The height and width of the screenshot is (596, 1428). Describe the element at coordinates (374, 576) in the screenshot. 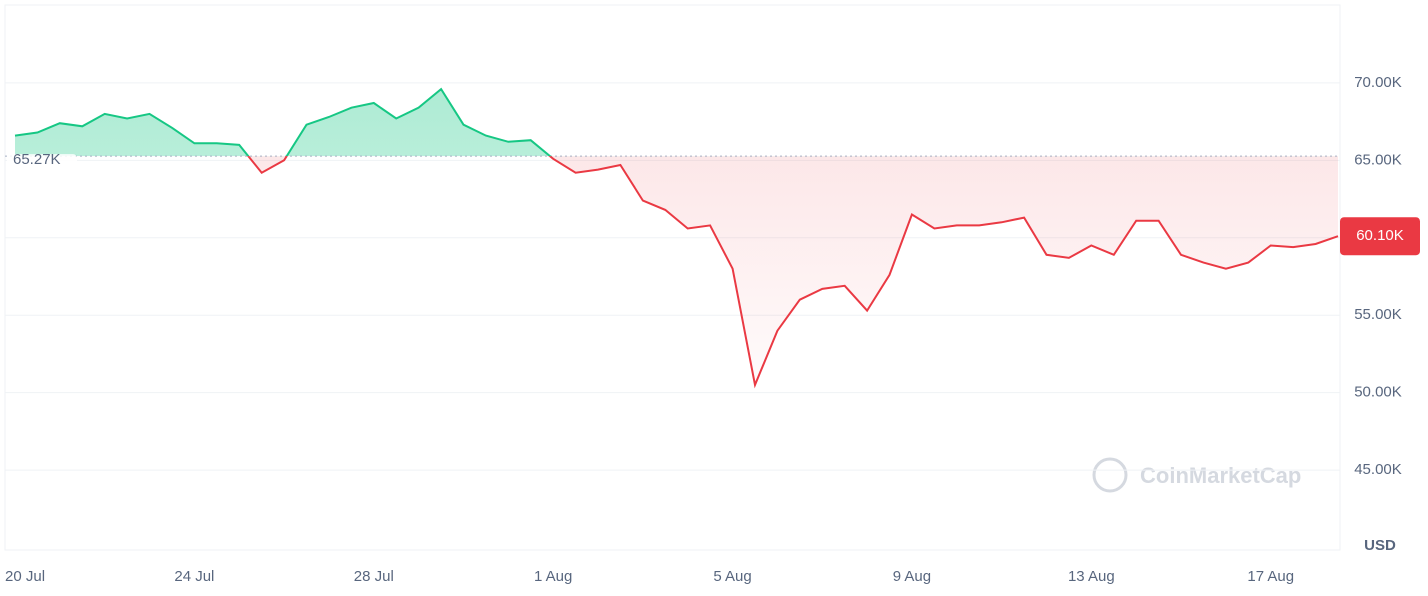

I see `x-tick-label: 28 Jul` at that location.